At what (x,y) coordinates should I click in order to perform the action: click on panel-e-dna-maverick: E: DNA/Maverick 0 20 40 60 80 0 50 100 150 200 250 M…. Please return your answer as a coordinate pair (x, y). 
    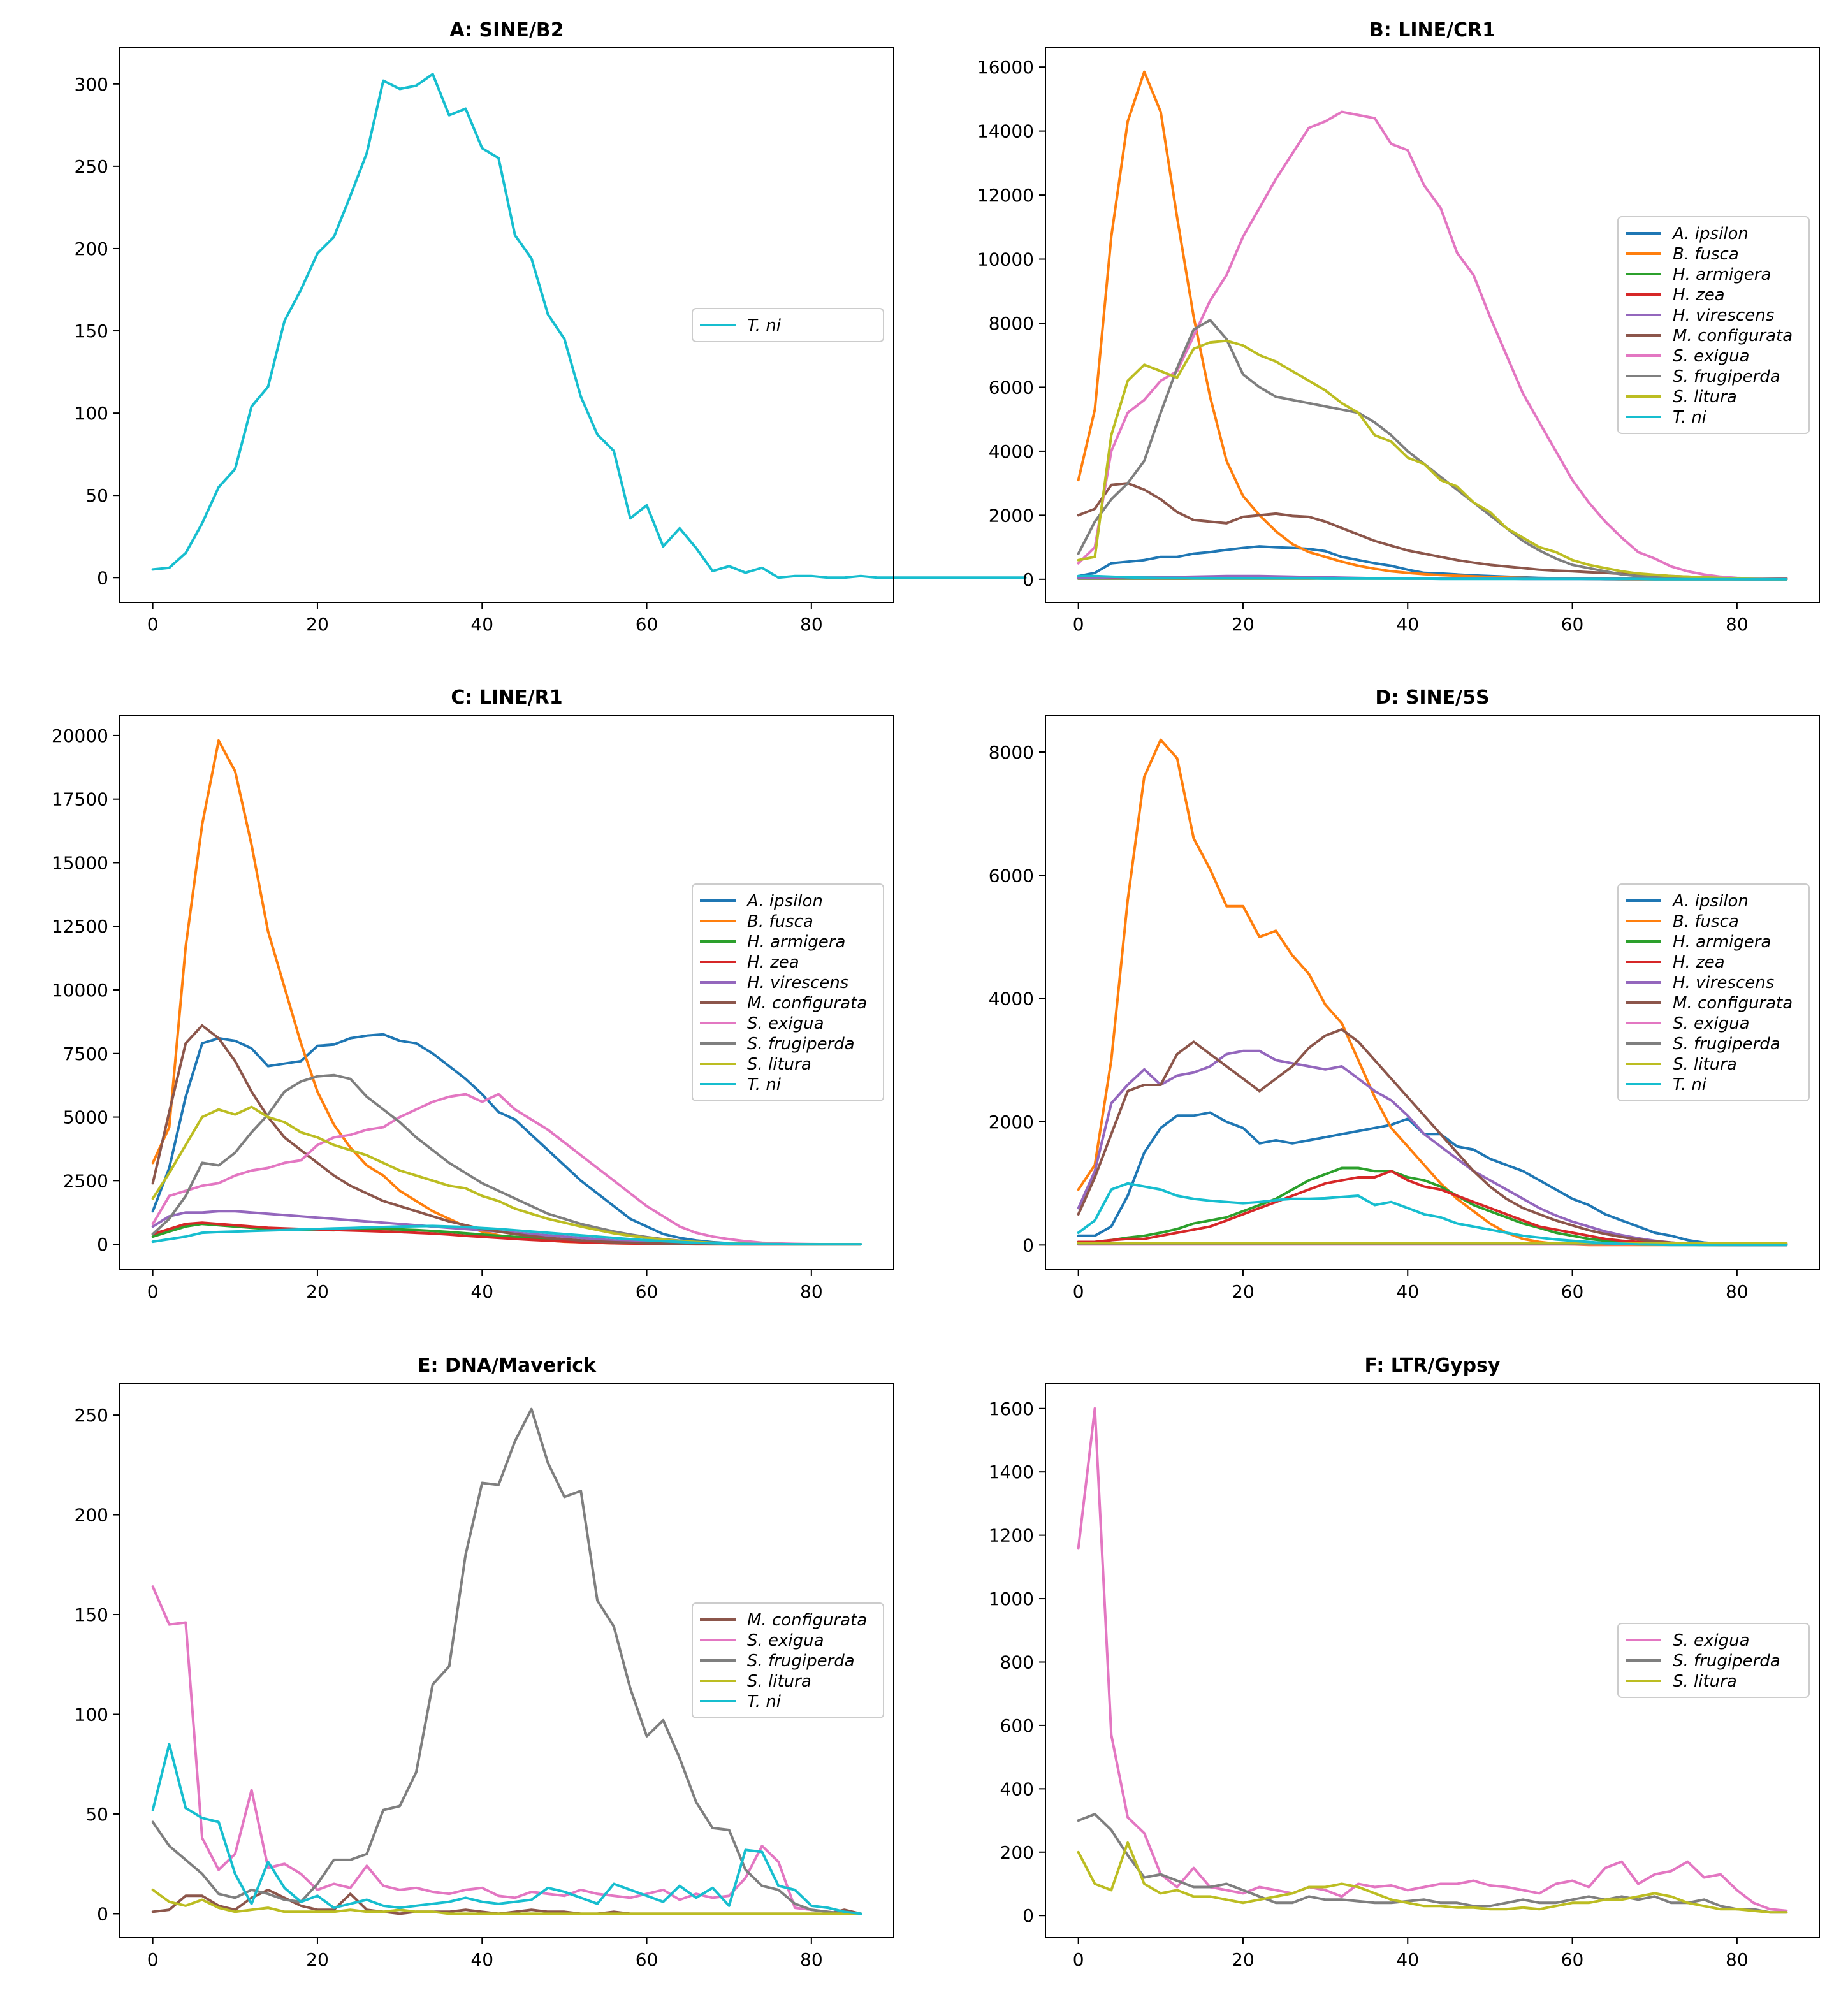
    Looking at the image, I should click on (484, 1662).